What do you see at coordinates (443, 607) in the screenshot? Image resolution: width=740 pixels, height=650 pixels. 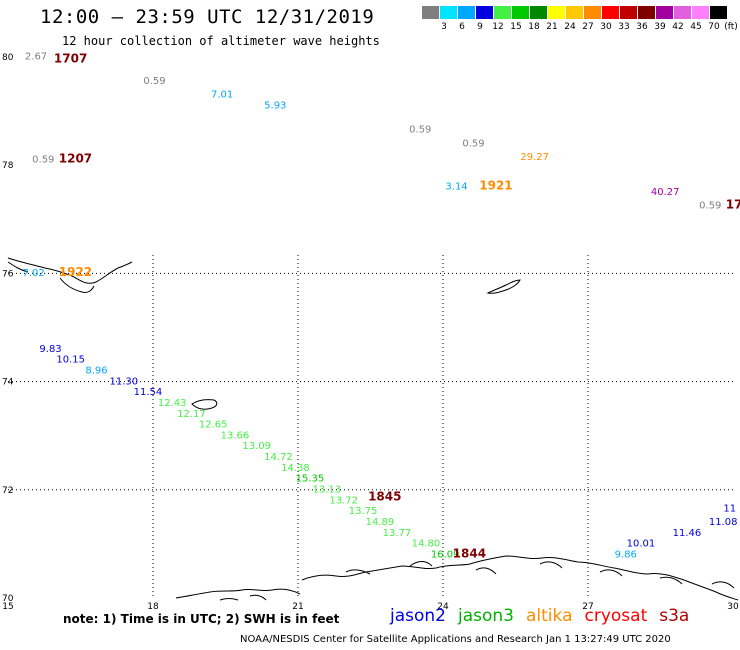 I see `longitude-label: 24` at bounding box center [443, 607].